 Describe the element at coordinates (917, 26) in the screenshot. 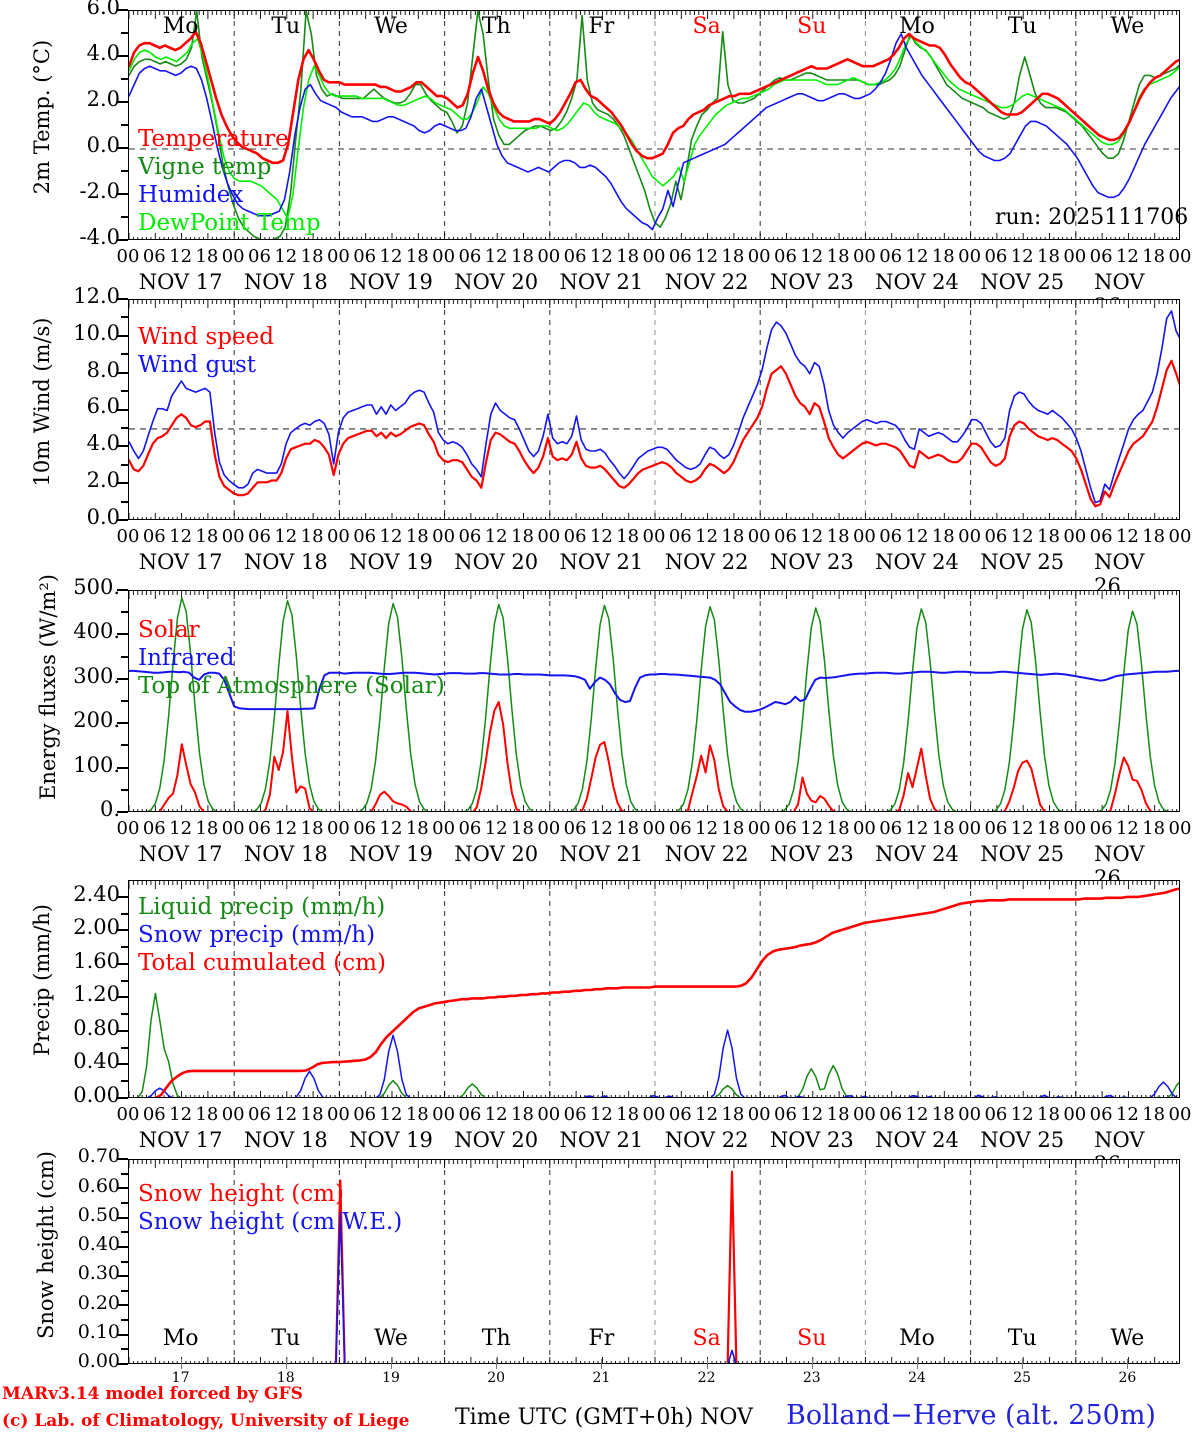

I see `weekday-label: Mo` at that location.